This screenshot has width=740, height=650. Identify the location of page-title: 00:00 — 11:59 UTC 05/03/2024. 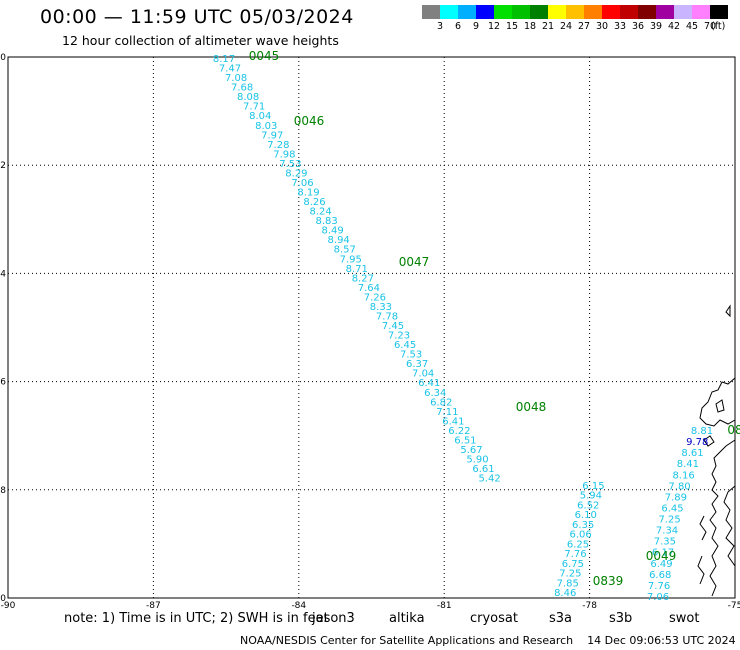
(197, 17).